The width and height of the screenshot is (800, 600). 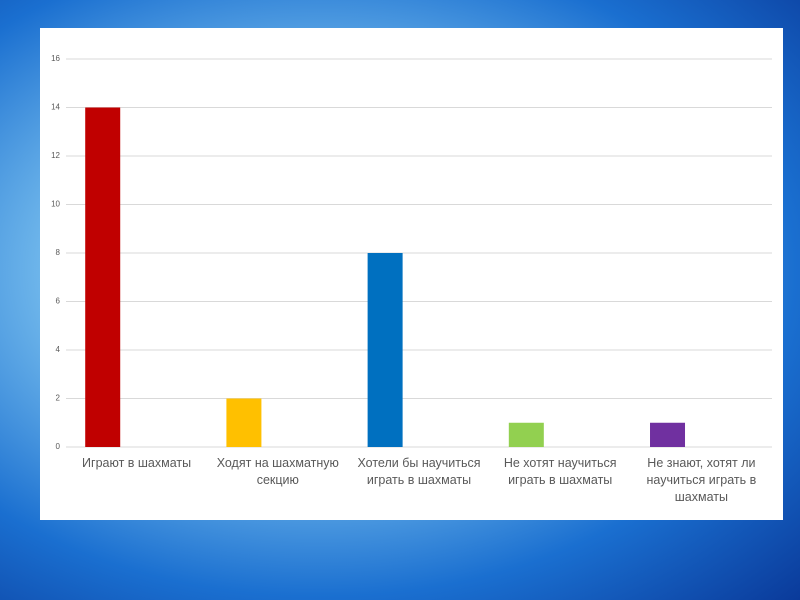 I want to click on y-tick-label: 16, so click(x=55, y=58).